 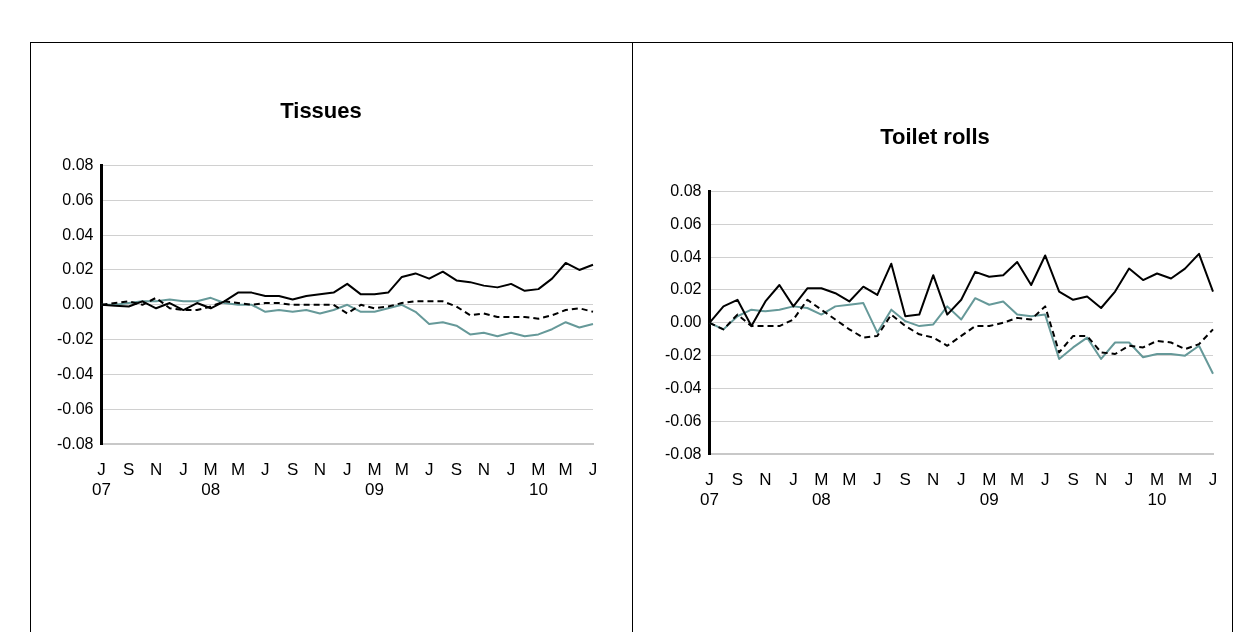 What do you see at coordinates (321, 111) in the screenshot?
I see `chart-title: Tissues` at bounding box center [321, 111].